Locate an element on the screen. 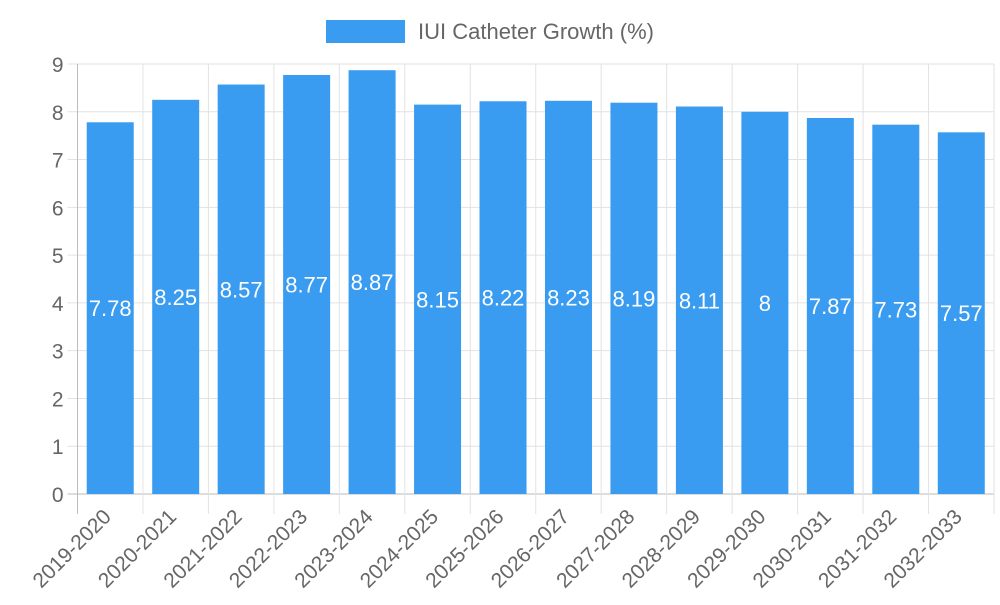 The image size is (1000, 605). data-label: 8.11 is located at coordinates (699, 300).